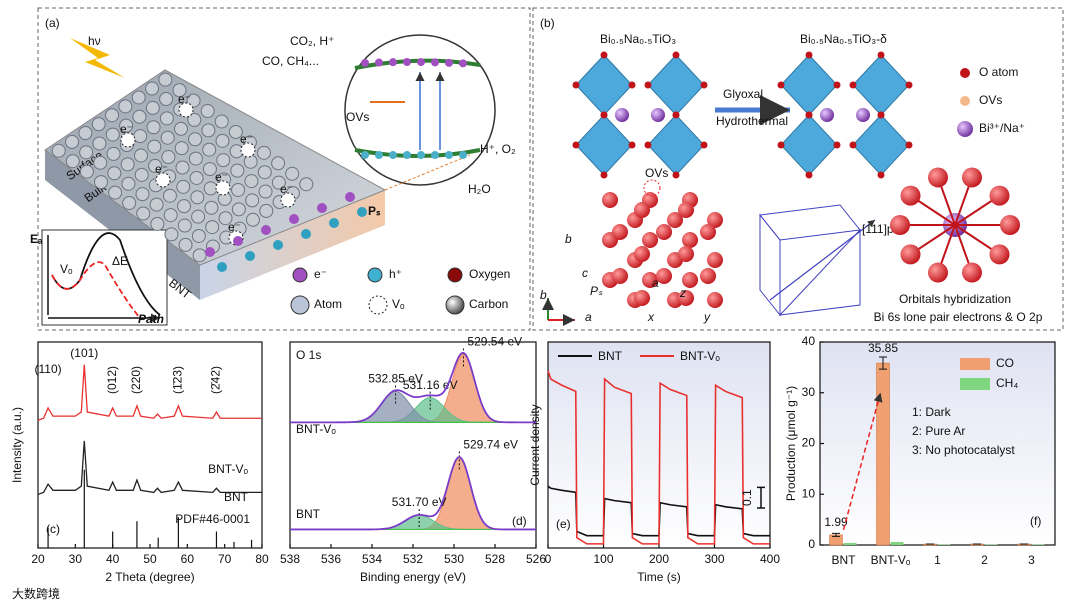  Describe the element at coordinates (761, 497) in the screenshot. I see `scale-bar` at that location.